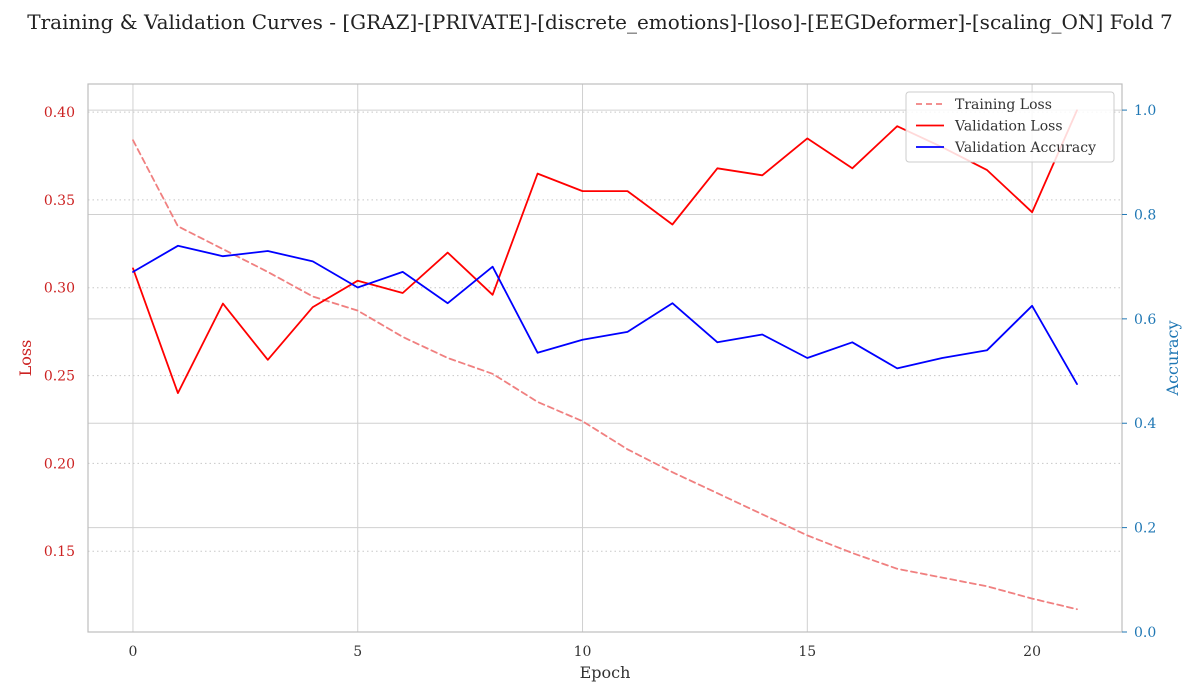 Image resolution: width=1200 pixels, height=700 pixels. I want to click on x-axis-label: Epoch, so click(605, 672).